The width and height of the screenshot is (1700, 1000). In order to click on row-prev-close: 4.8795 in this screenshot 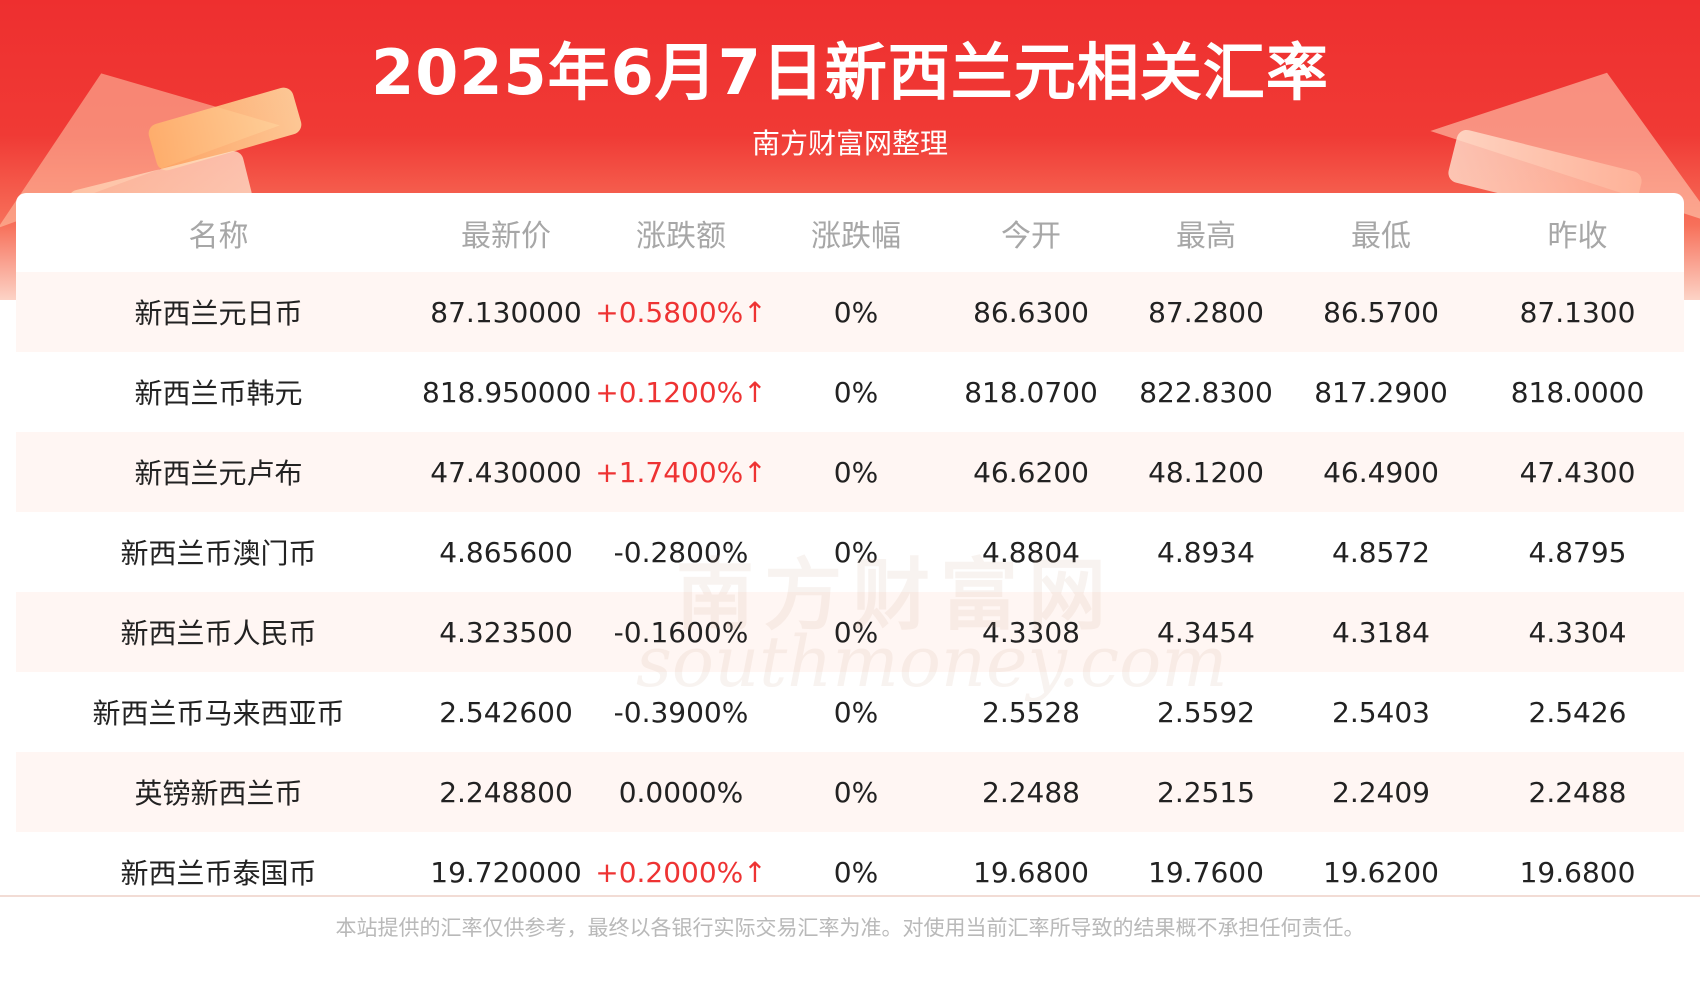, I will do `click(1577, 552)`.